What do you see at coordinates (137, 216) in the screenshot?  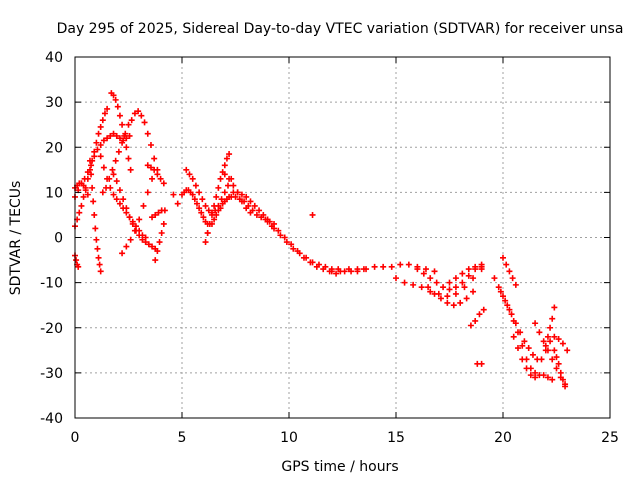 I see `series-arc-j` at bounding box center [137, 216].